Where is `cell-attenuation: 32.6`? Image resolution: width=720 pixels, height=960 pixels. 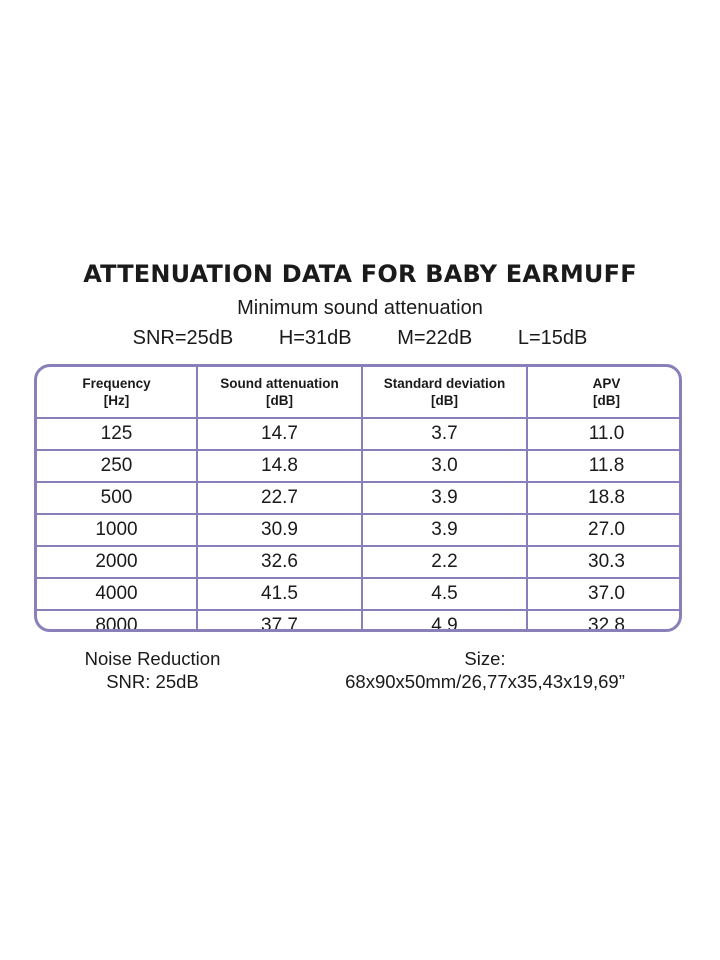
cell-attenuation: 32.6 is located at coordinates (279, 562).